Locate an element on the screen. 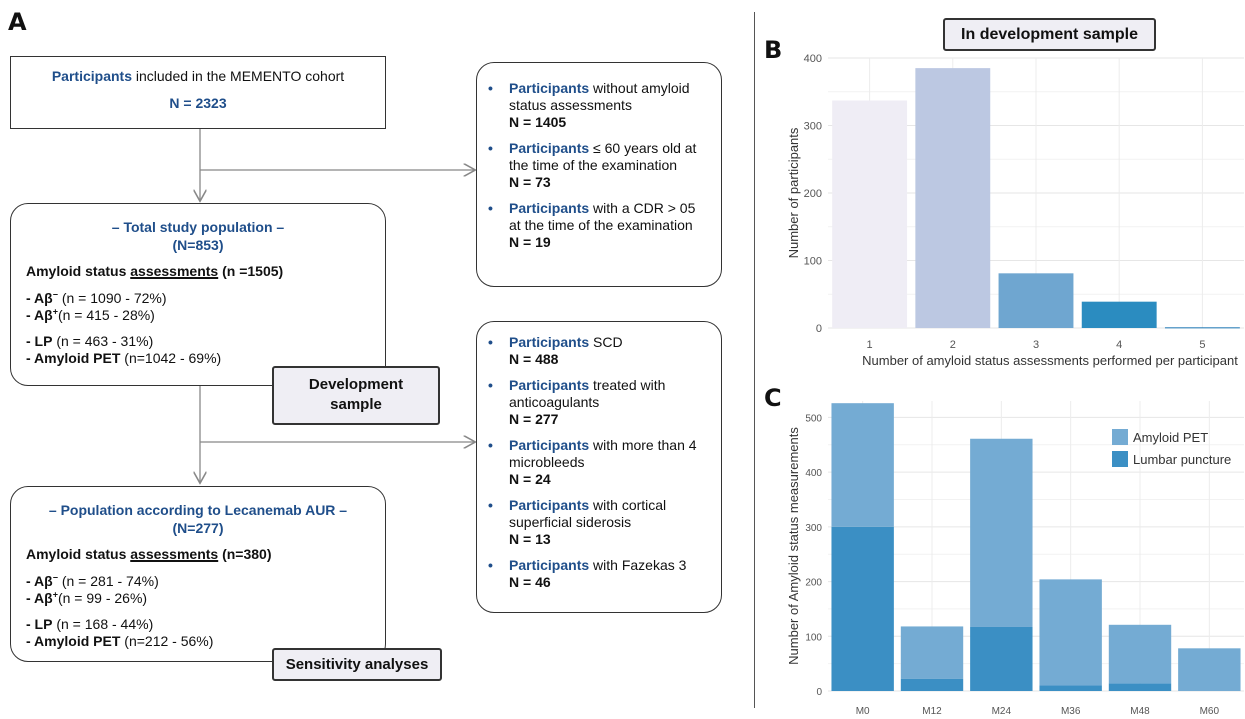  cohort-n: N = 2323 is located at coordinates (198, 103).